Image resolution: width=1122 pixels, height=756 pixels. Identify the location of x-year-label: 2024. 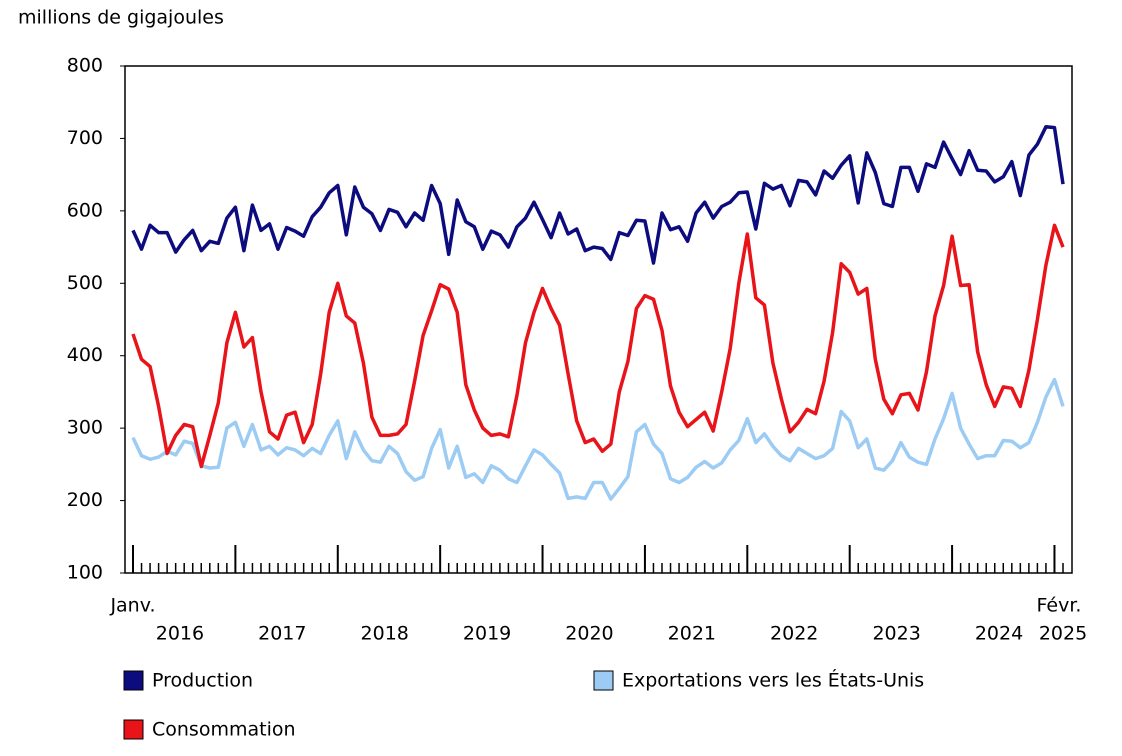
(999, 634).